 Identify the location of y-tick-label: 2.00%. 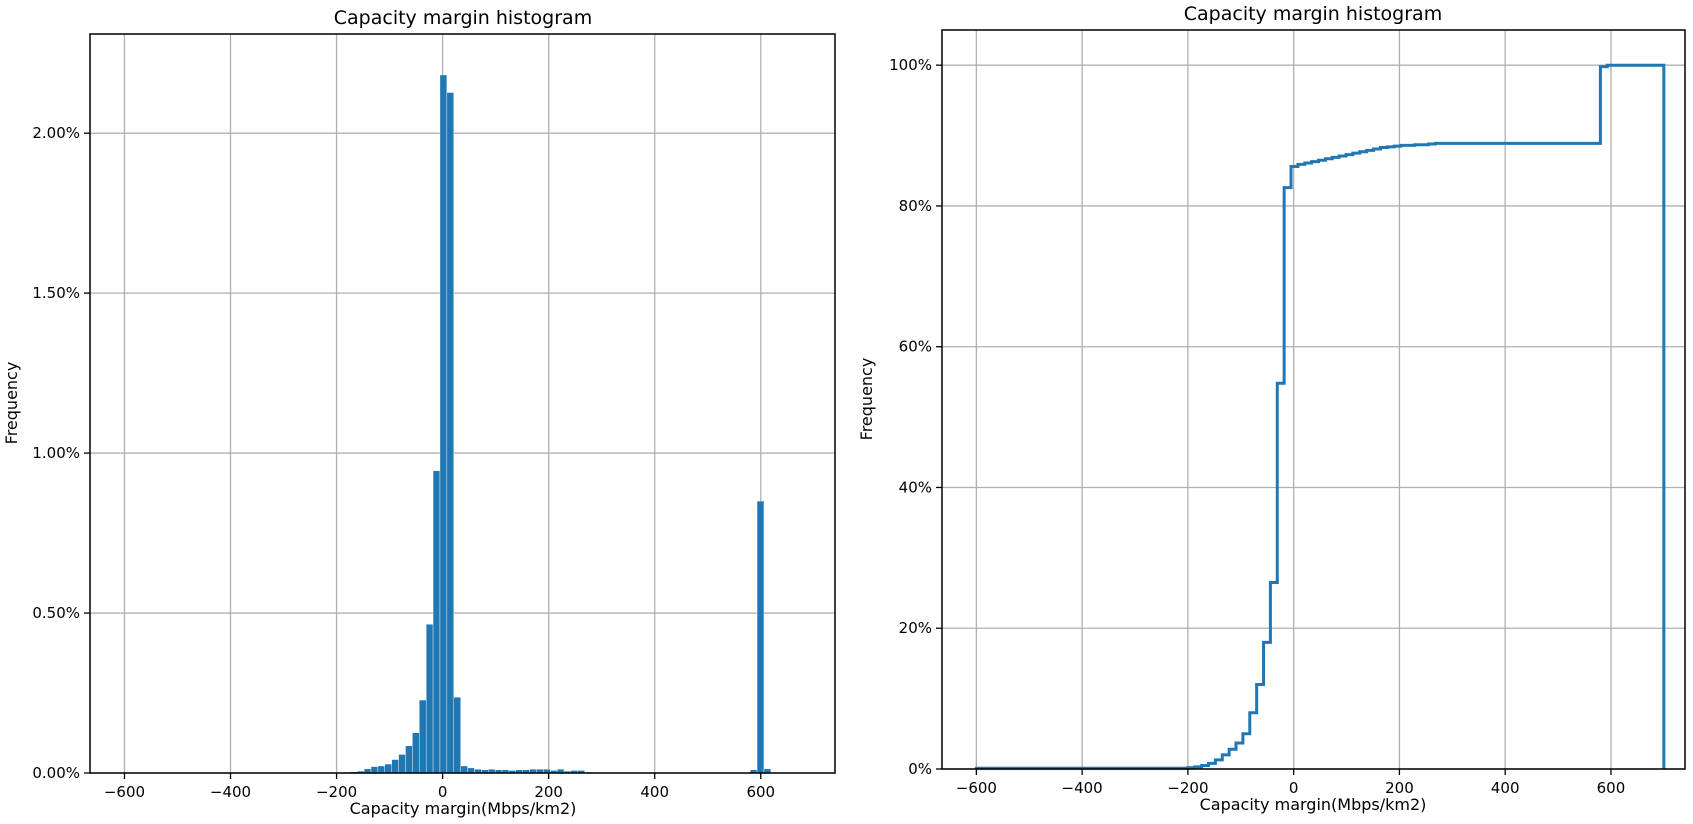
(56, 133).